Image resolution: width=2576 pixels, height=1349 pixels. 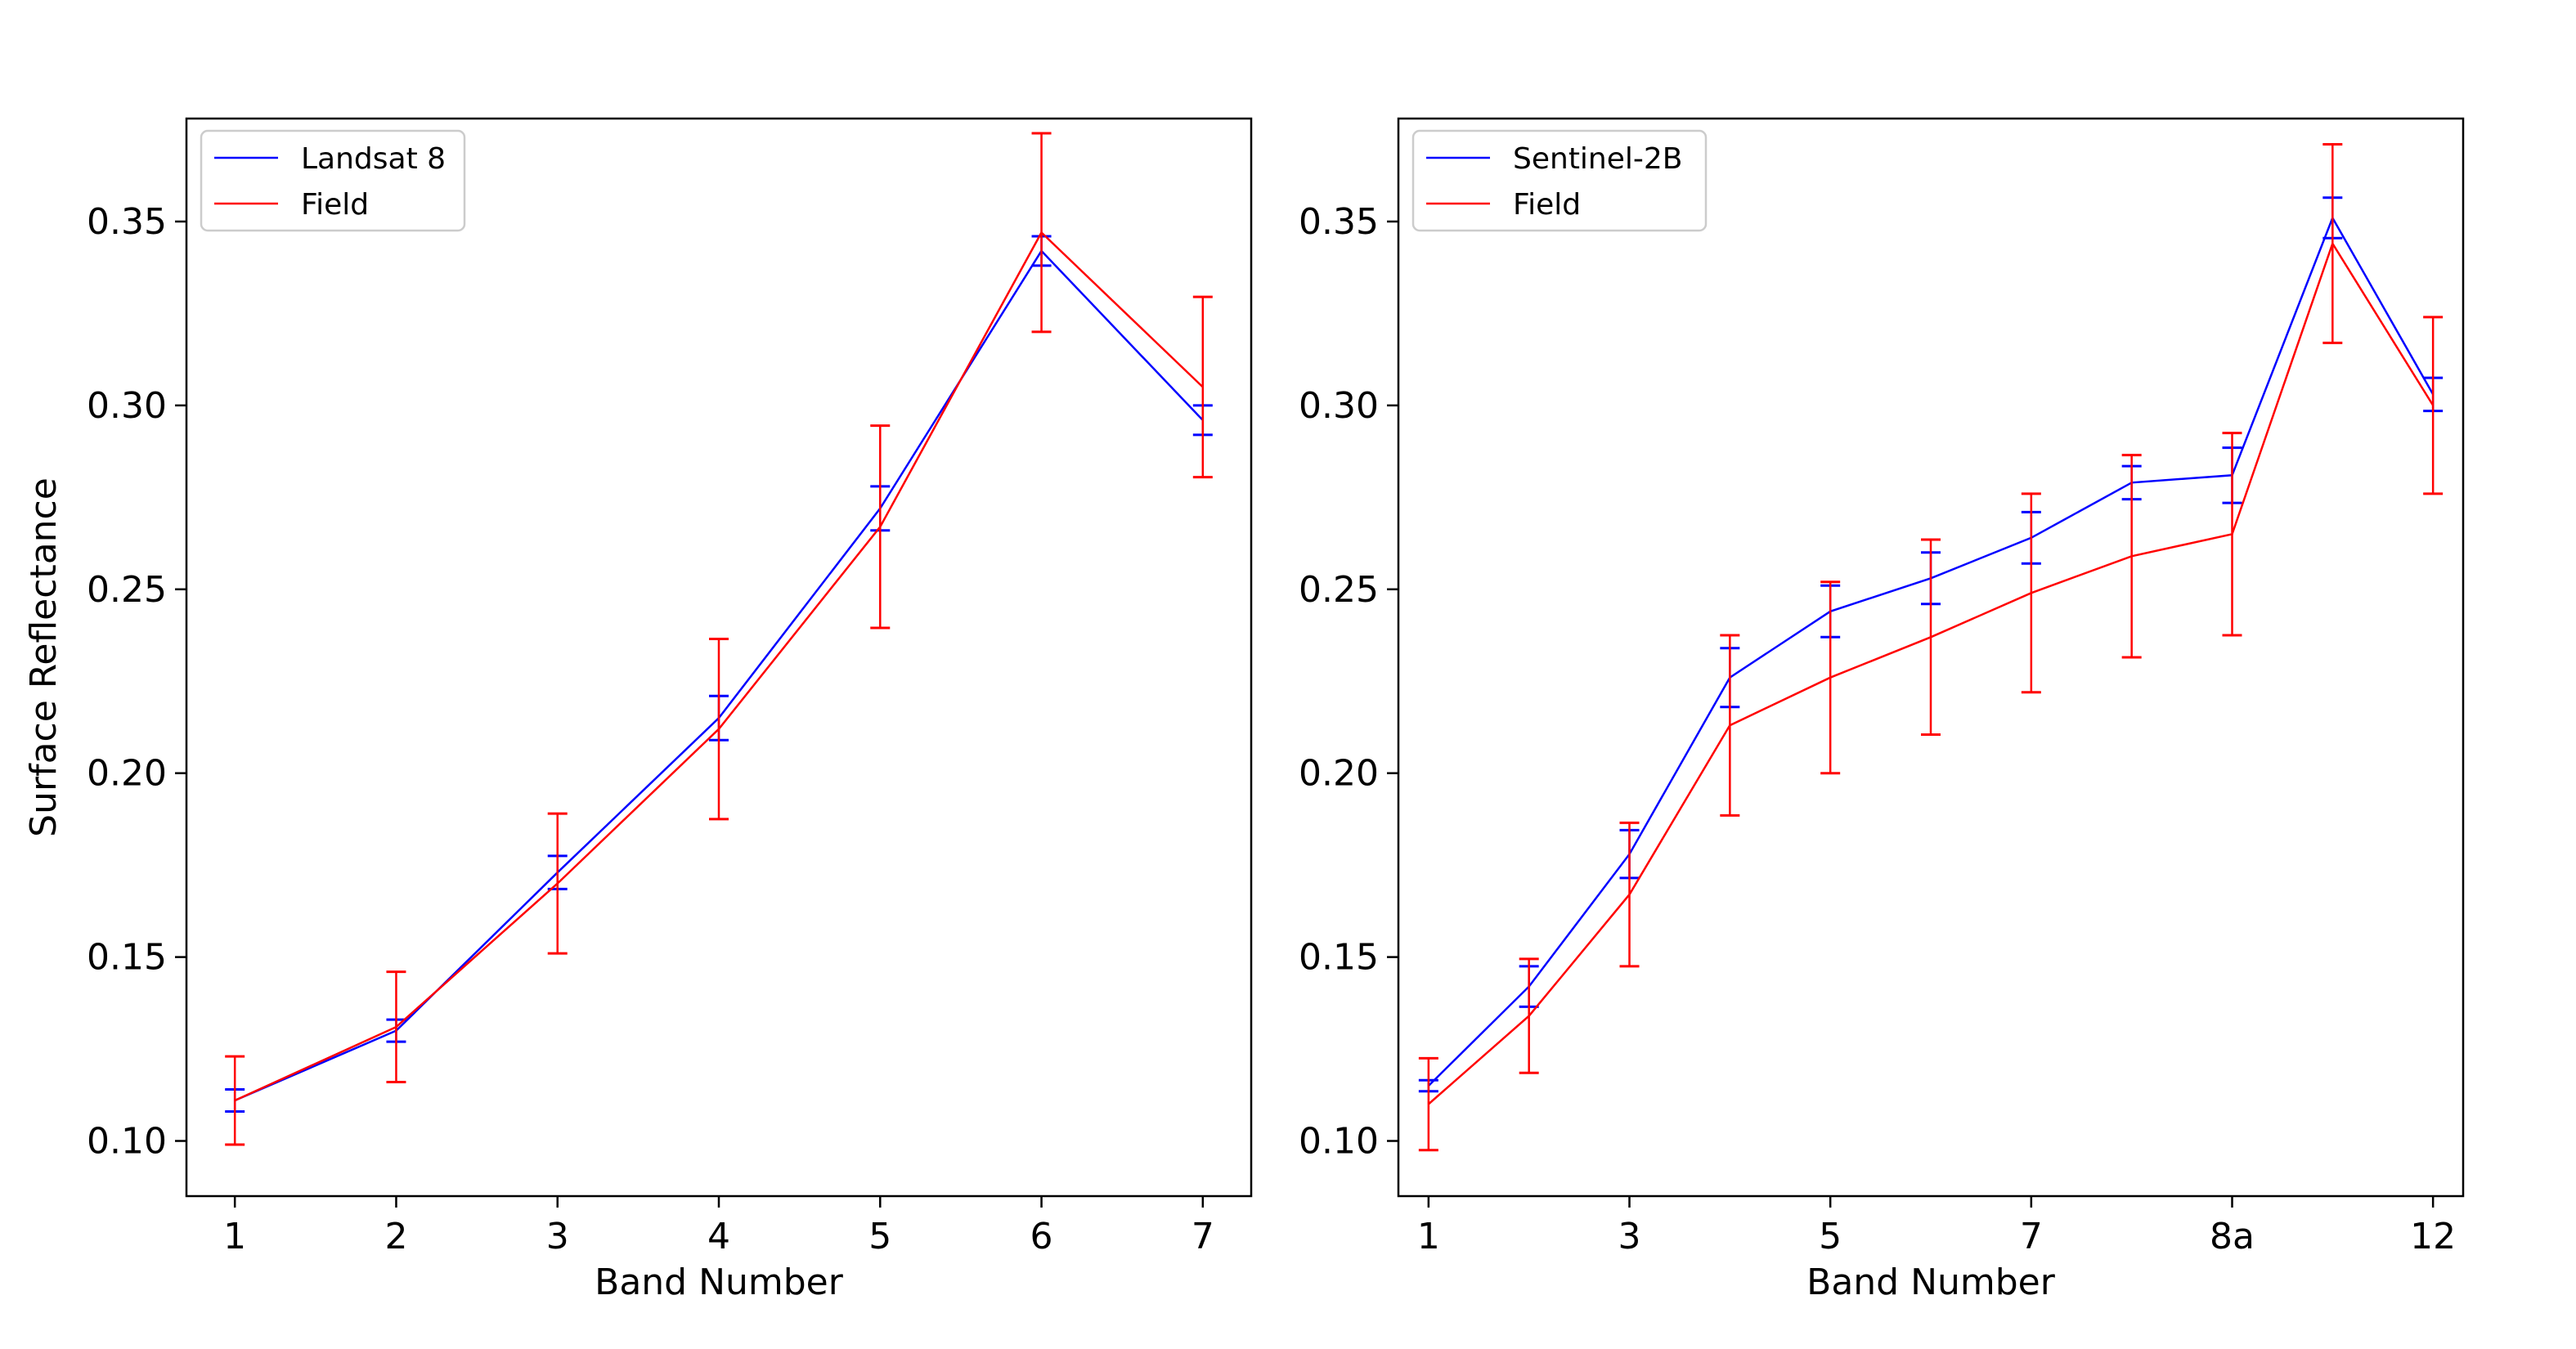 What do you see at coordinates (127, 406) in the screenshot?
I see `landsat-y-tick-label: 0.30` at bounding box center [127, 406].